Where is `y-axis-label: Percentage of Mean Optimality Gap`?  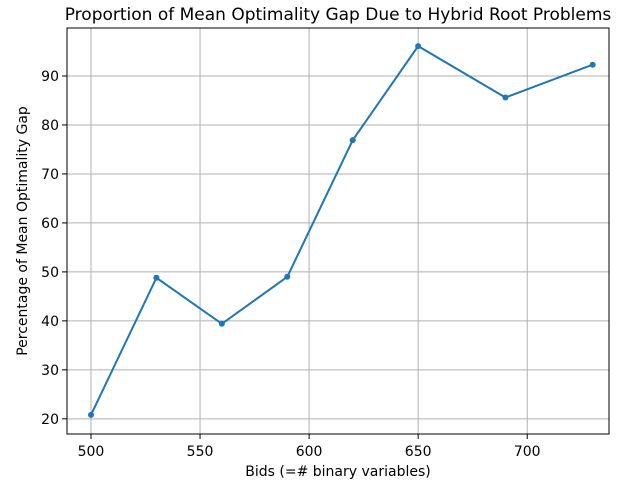
y-axis-label: Percentage of Mean Optimality Gap is located at coordinates (23, 231).